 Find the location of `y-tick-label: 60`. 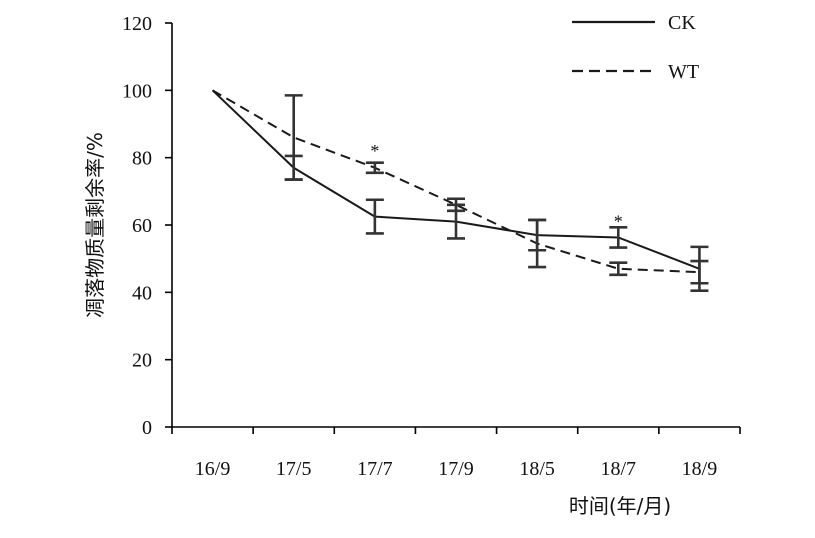

y-tick-label: 60 is located at coordinates (142, 226).